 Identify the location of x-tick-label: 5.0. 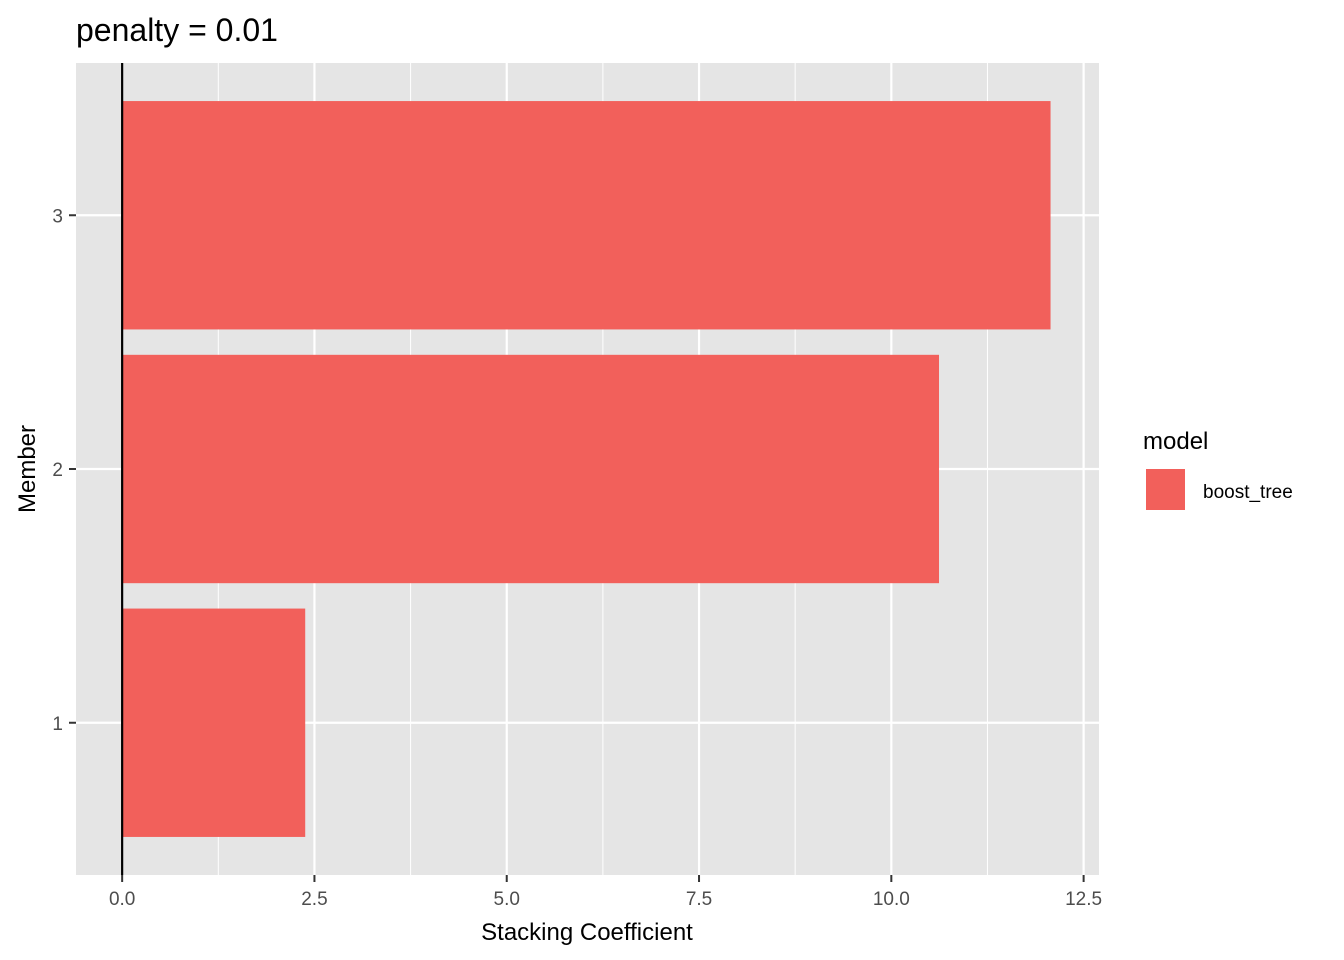
(507, 899).